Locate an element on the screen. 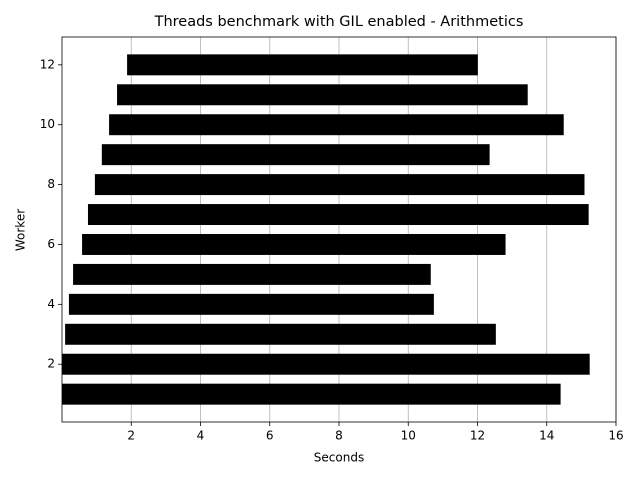  x-tick-label: 4 is located at coordinates (201, 436).